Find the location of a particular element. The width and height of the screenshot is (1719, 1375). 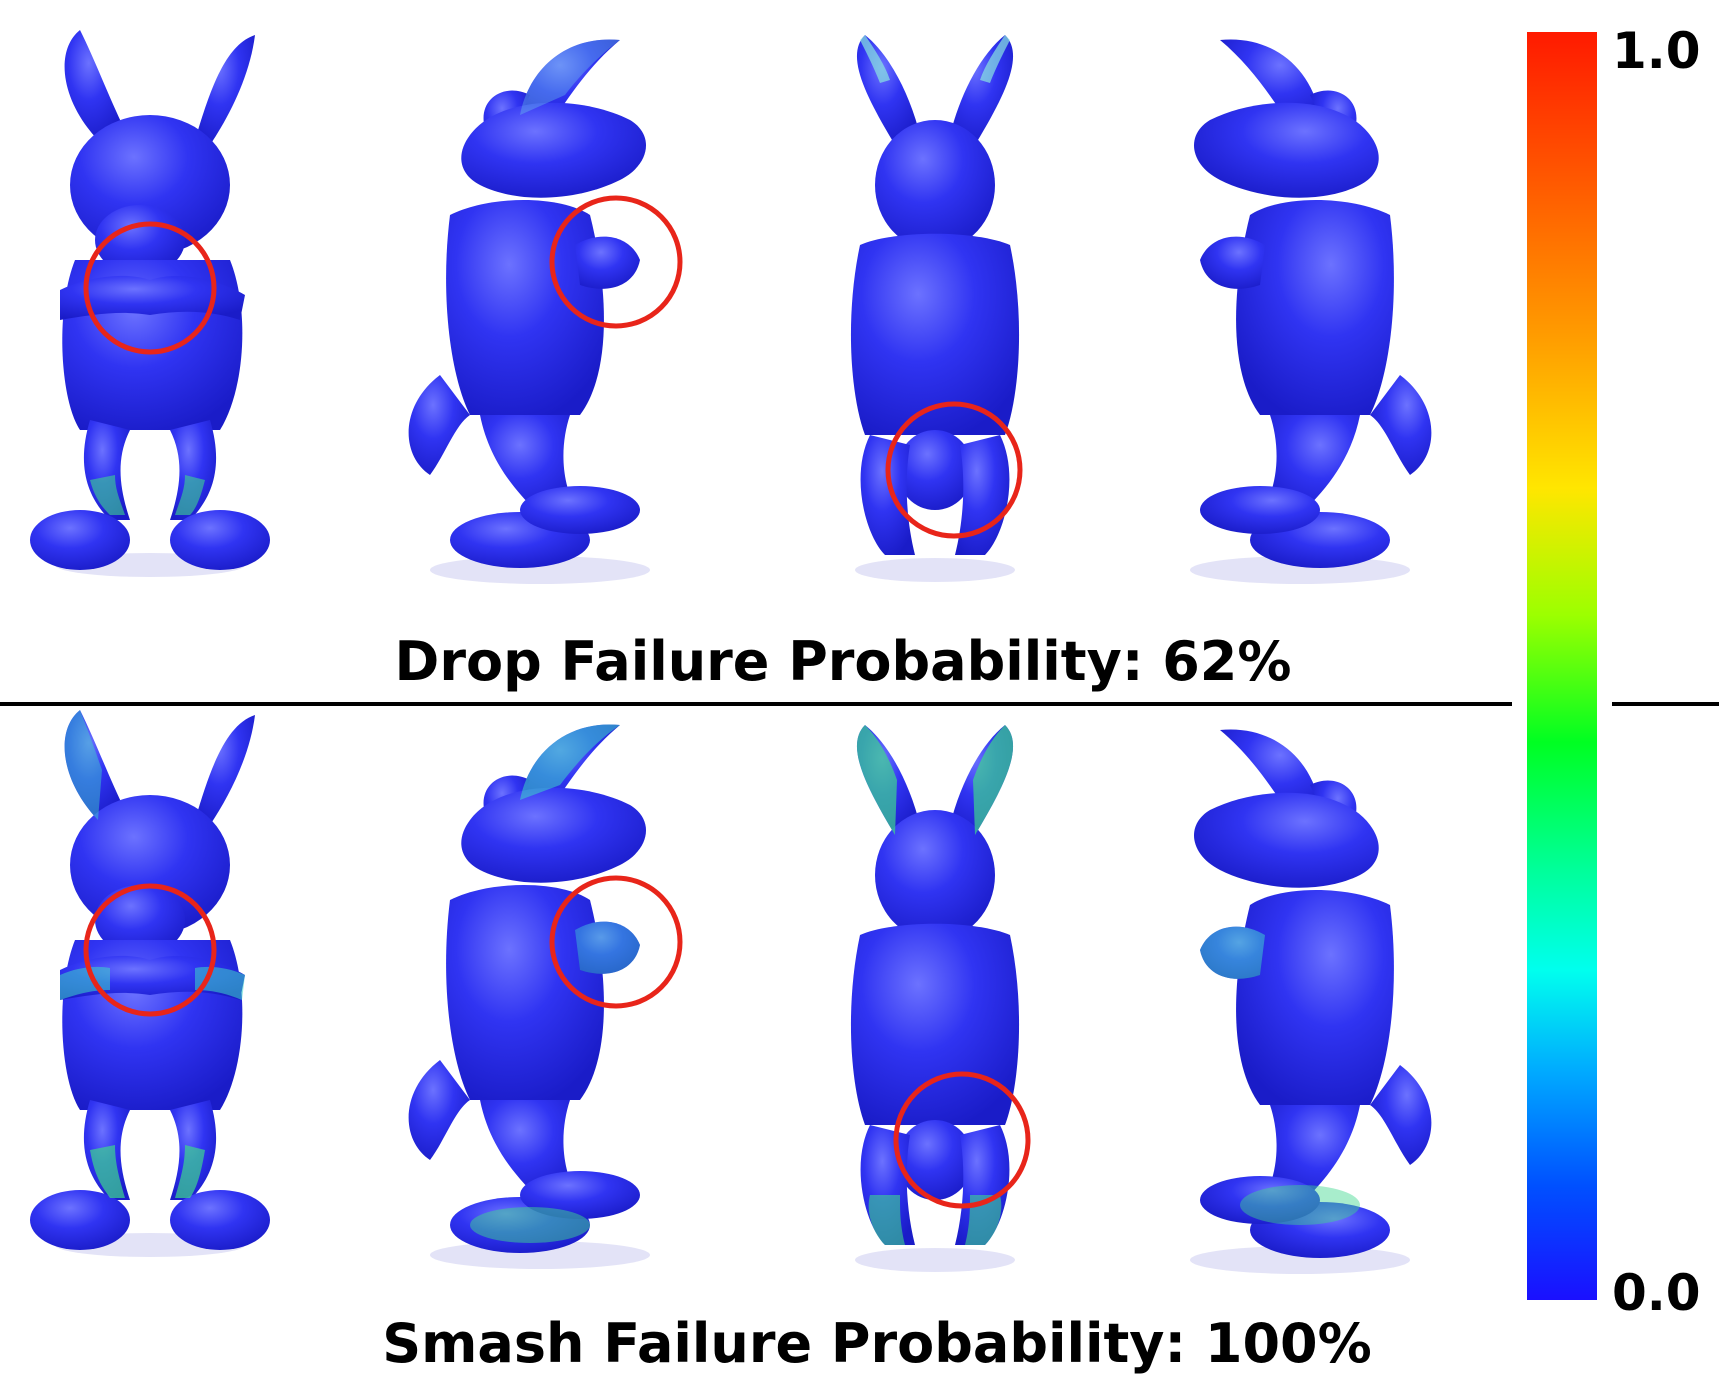

colorbar-gradient is located at coordinates (1562, 666).